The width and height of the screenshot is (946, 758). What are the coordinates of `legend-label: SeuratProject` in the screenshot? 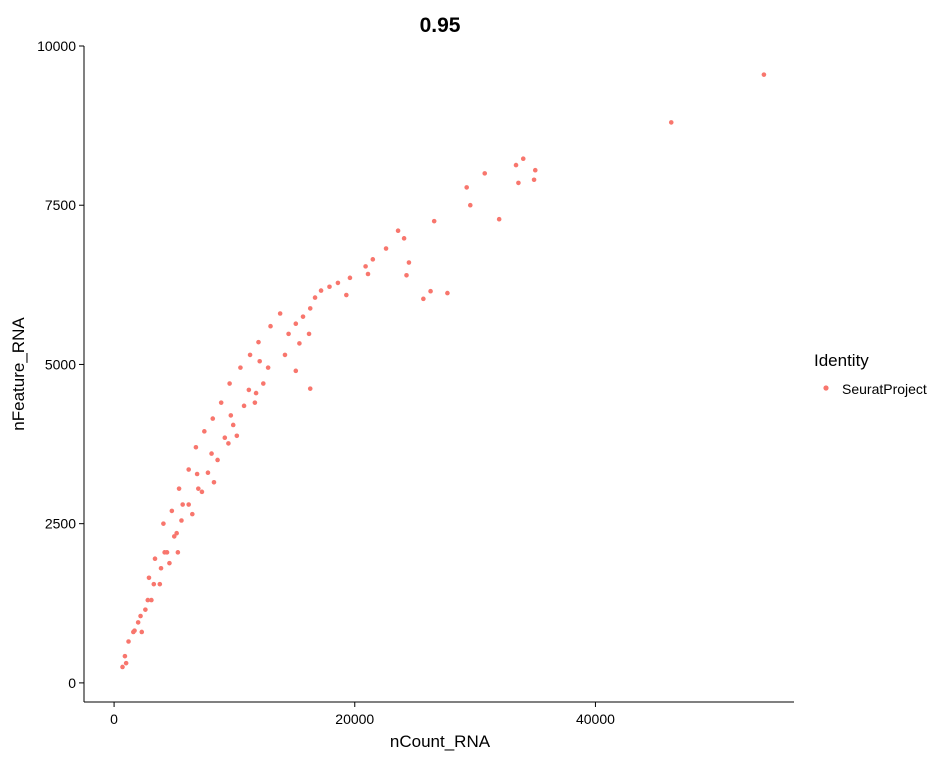 It's located at (884, 389).